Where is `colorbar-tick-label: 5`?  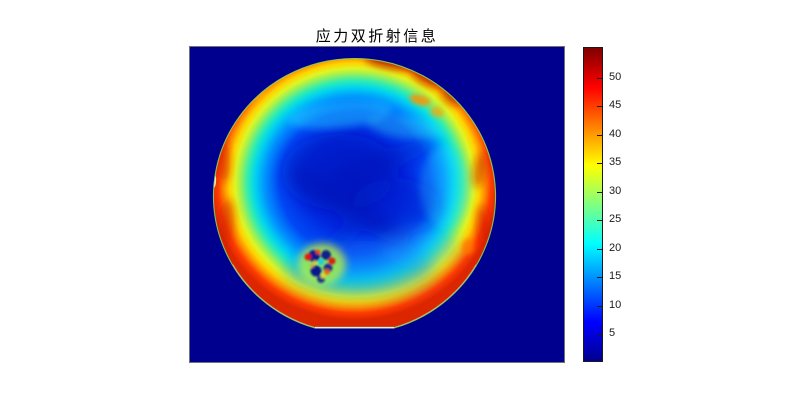 colorbar-tick-label: 5 is located at coordinates (612, 333).